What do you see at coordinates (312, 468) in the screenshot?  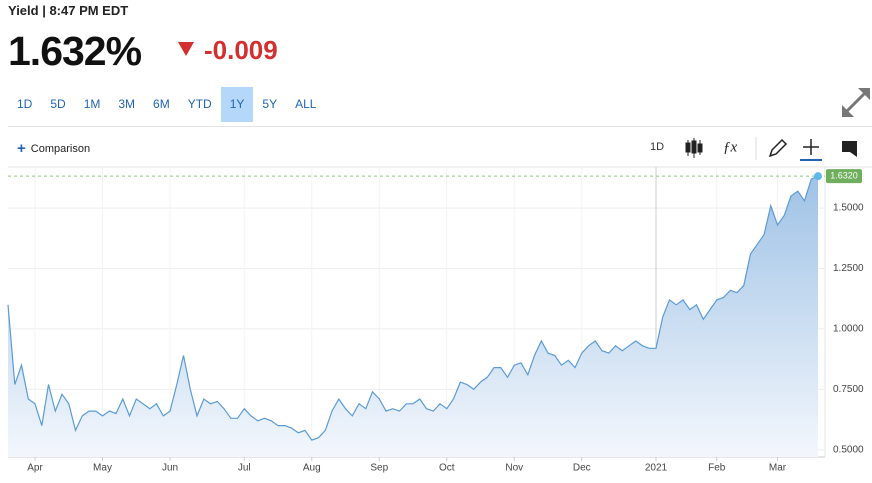 I see `x-tick-label: Aug` at bounding box center [312, 468].